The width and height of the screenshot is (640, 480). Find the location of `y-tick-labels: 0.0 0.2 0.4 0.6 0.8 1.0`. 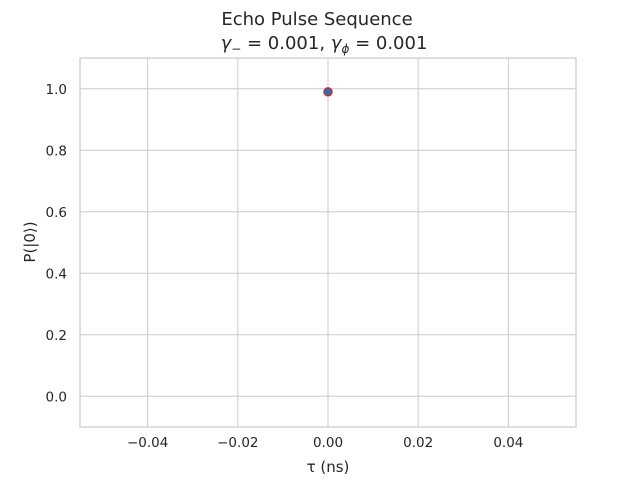

y-tick-labels: 0.0 0.2 0.4 0.6 0.8 1.0 is located at coordinates (56, 244).